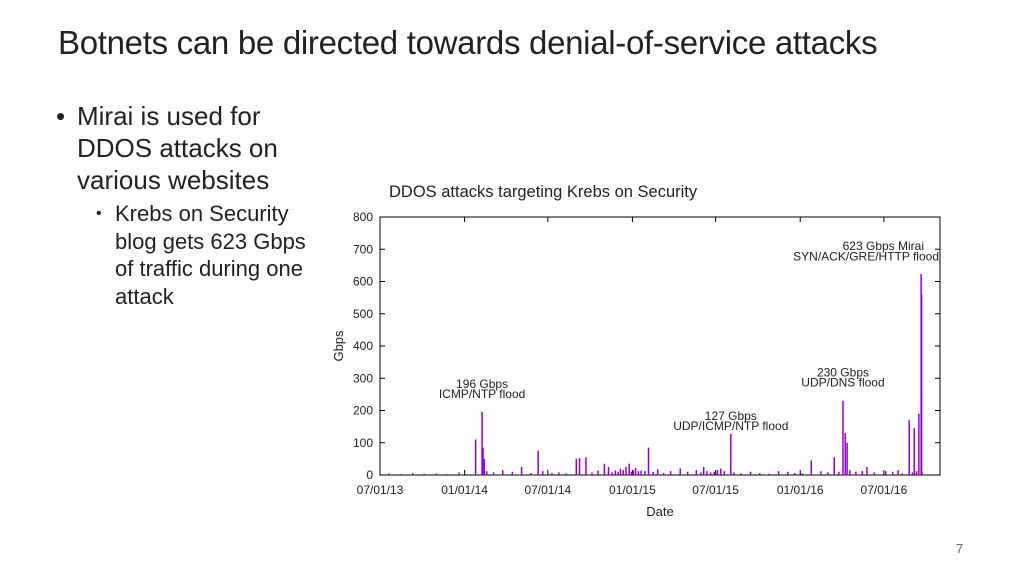 This screenshot has width=1024, height=576. Describe the element at coordinates (482, 384) in the screenshot. I see `annotation-label: 196 Gbps` at that location.